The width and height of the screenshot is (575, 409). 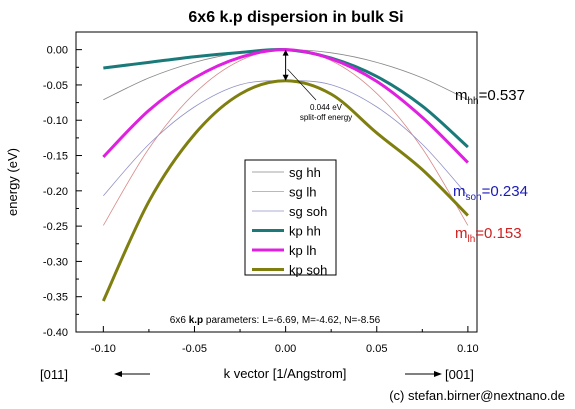 What do you see at coordinates (490, 97) in the screenshot?
I see `mass-hh-label: mhh=0.537` at bounding box center [490, 97].